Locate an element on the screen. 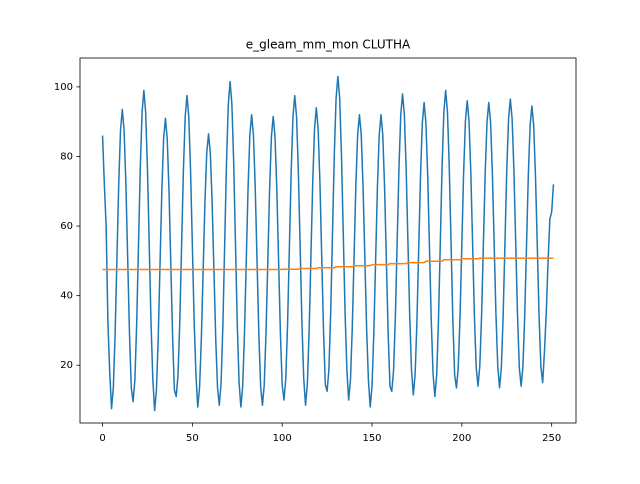  x-tick-label: 200 is located at coordinates (461, 438).